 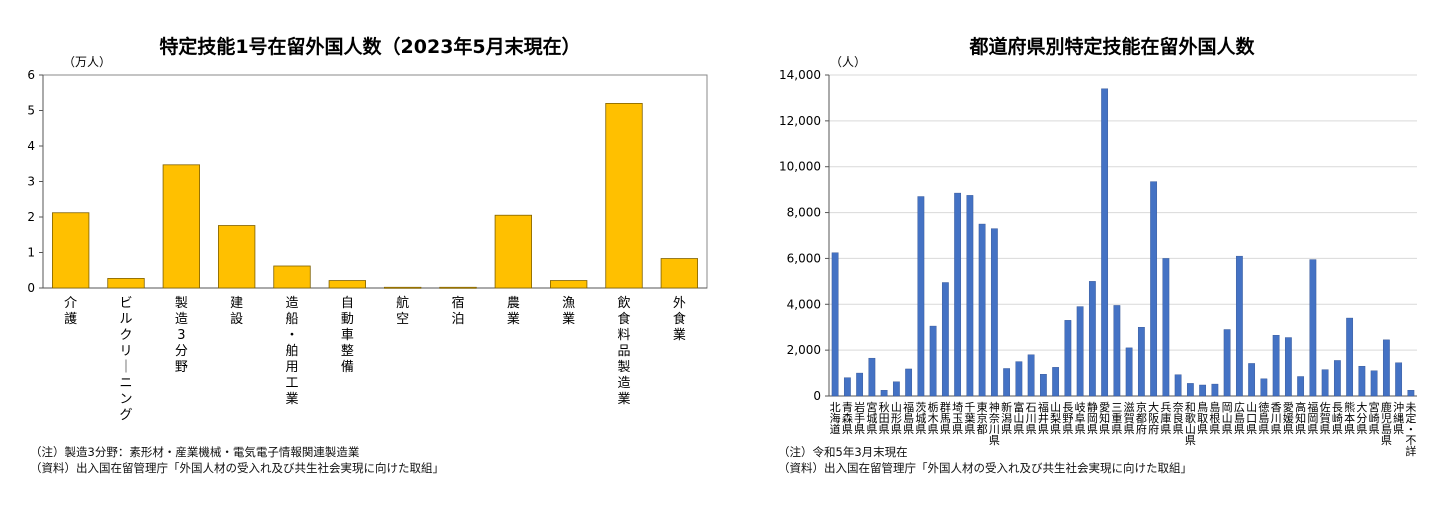 What do you see at coordinates (1043, 385) in the screenshot?
I see `right-bar-17: 福井県: 950` at bounding box center [1043, 385].